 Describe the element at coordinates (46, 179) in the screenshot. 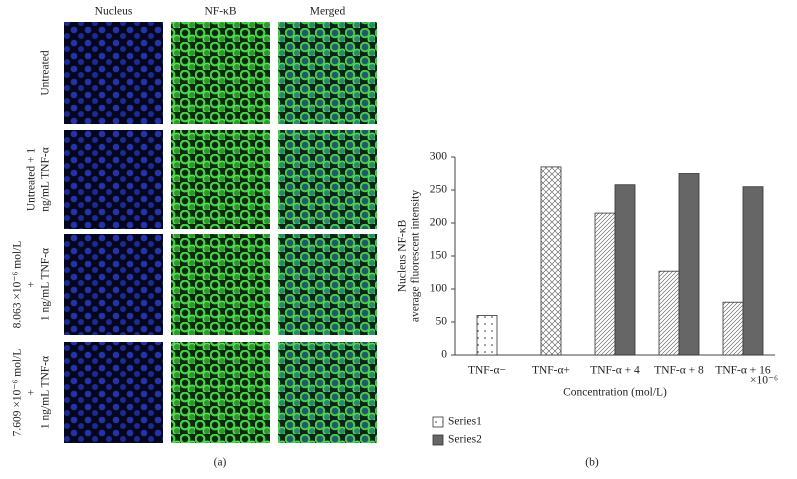

I see `row-label: ng/mL TNF-α` at that location.